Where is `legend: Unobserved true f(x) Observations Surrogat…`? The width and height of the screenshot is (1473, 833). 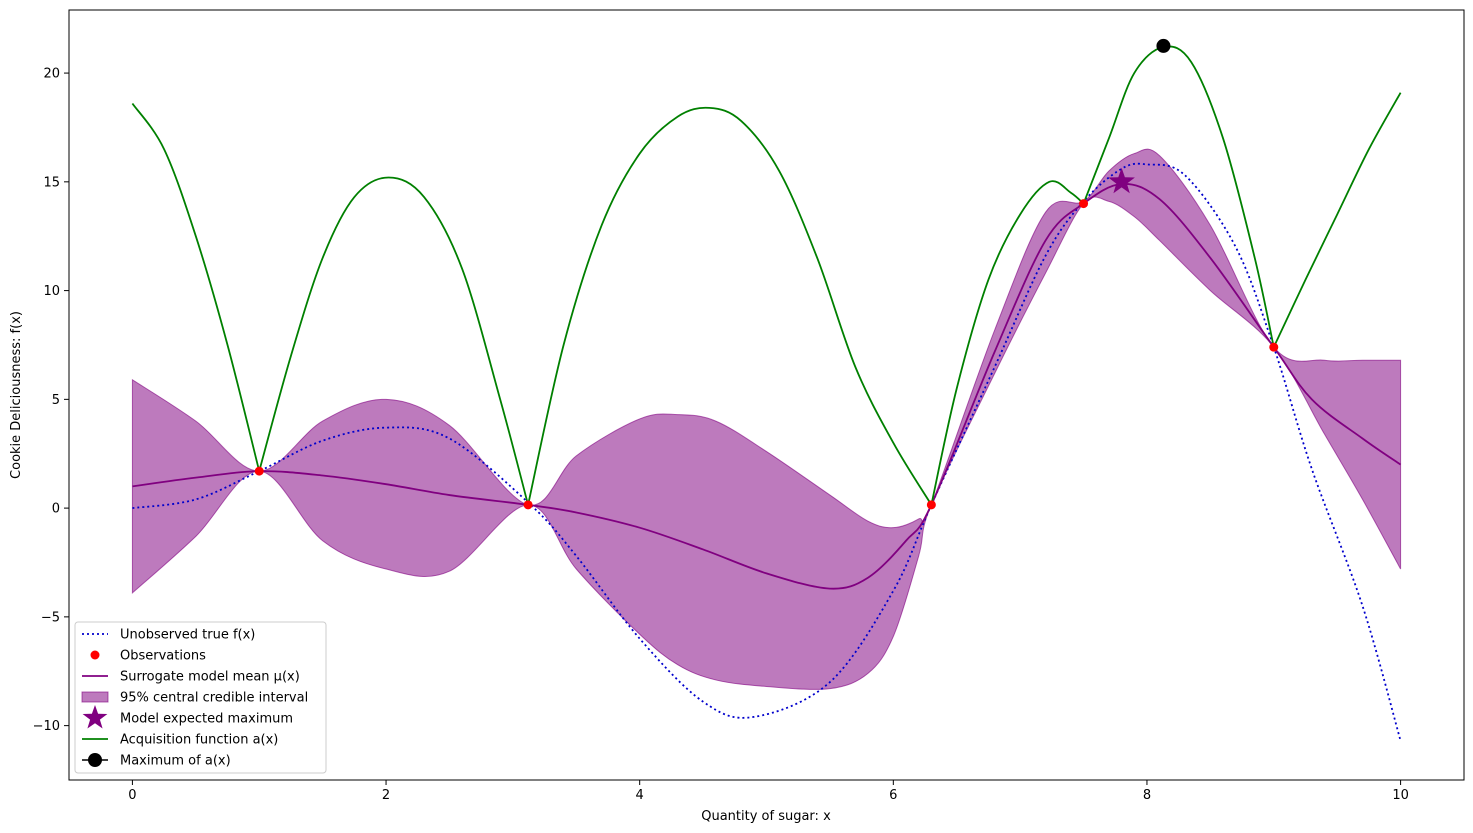 legend: Unobserved true f(x) Observations Surrogat… is located at coordinates (200, 697).